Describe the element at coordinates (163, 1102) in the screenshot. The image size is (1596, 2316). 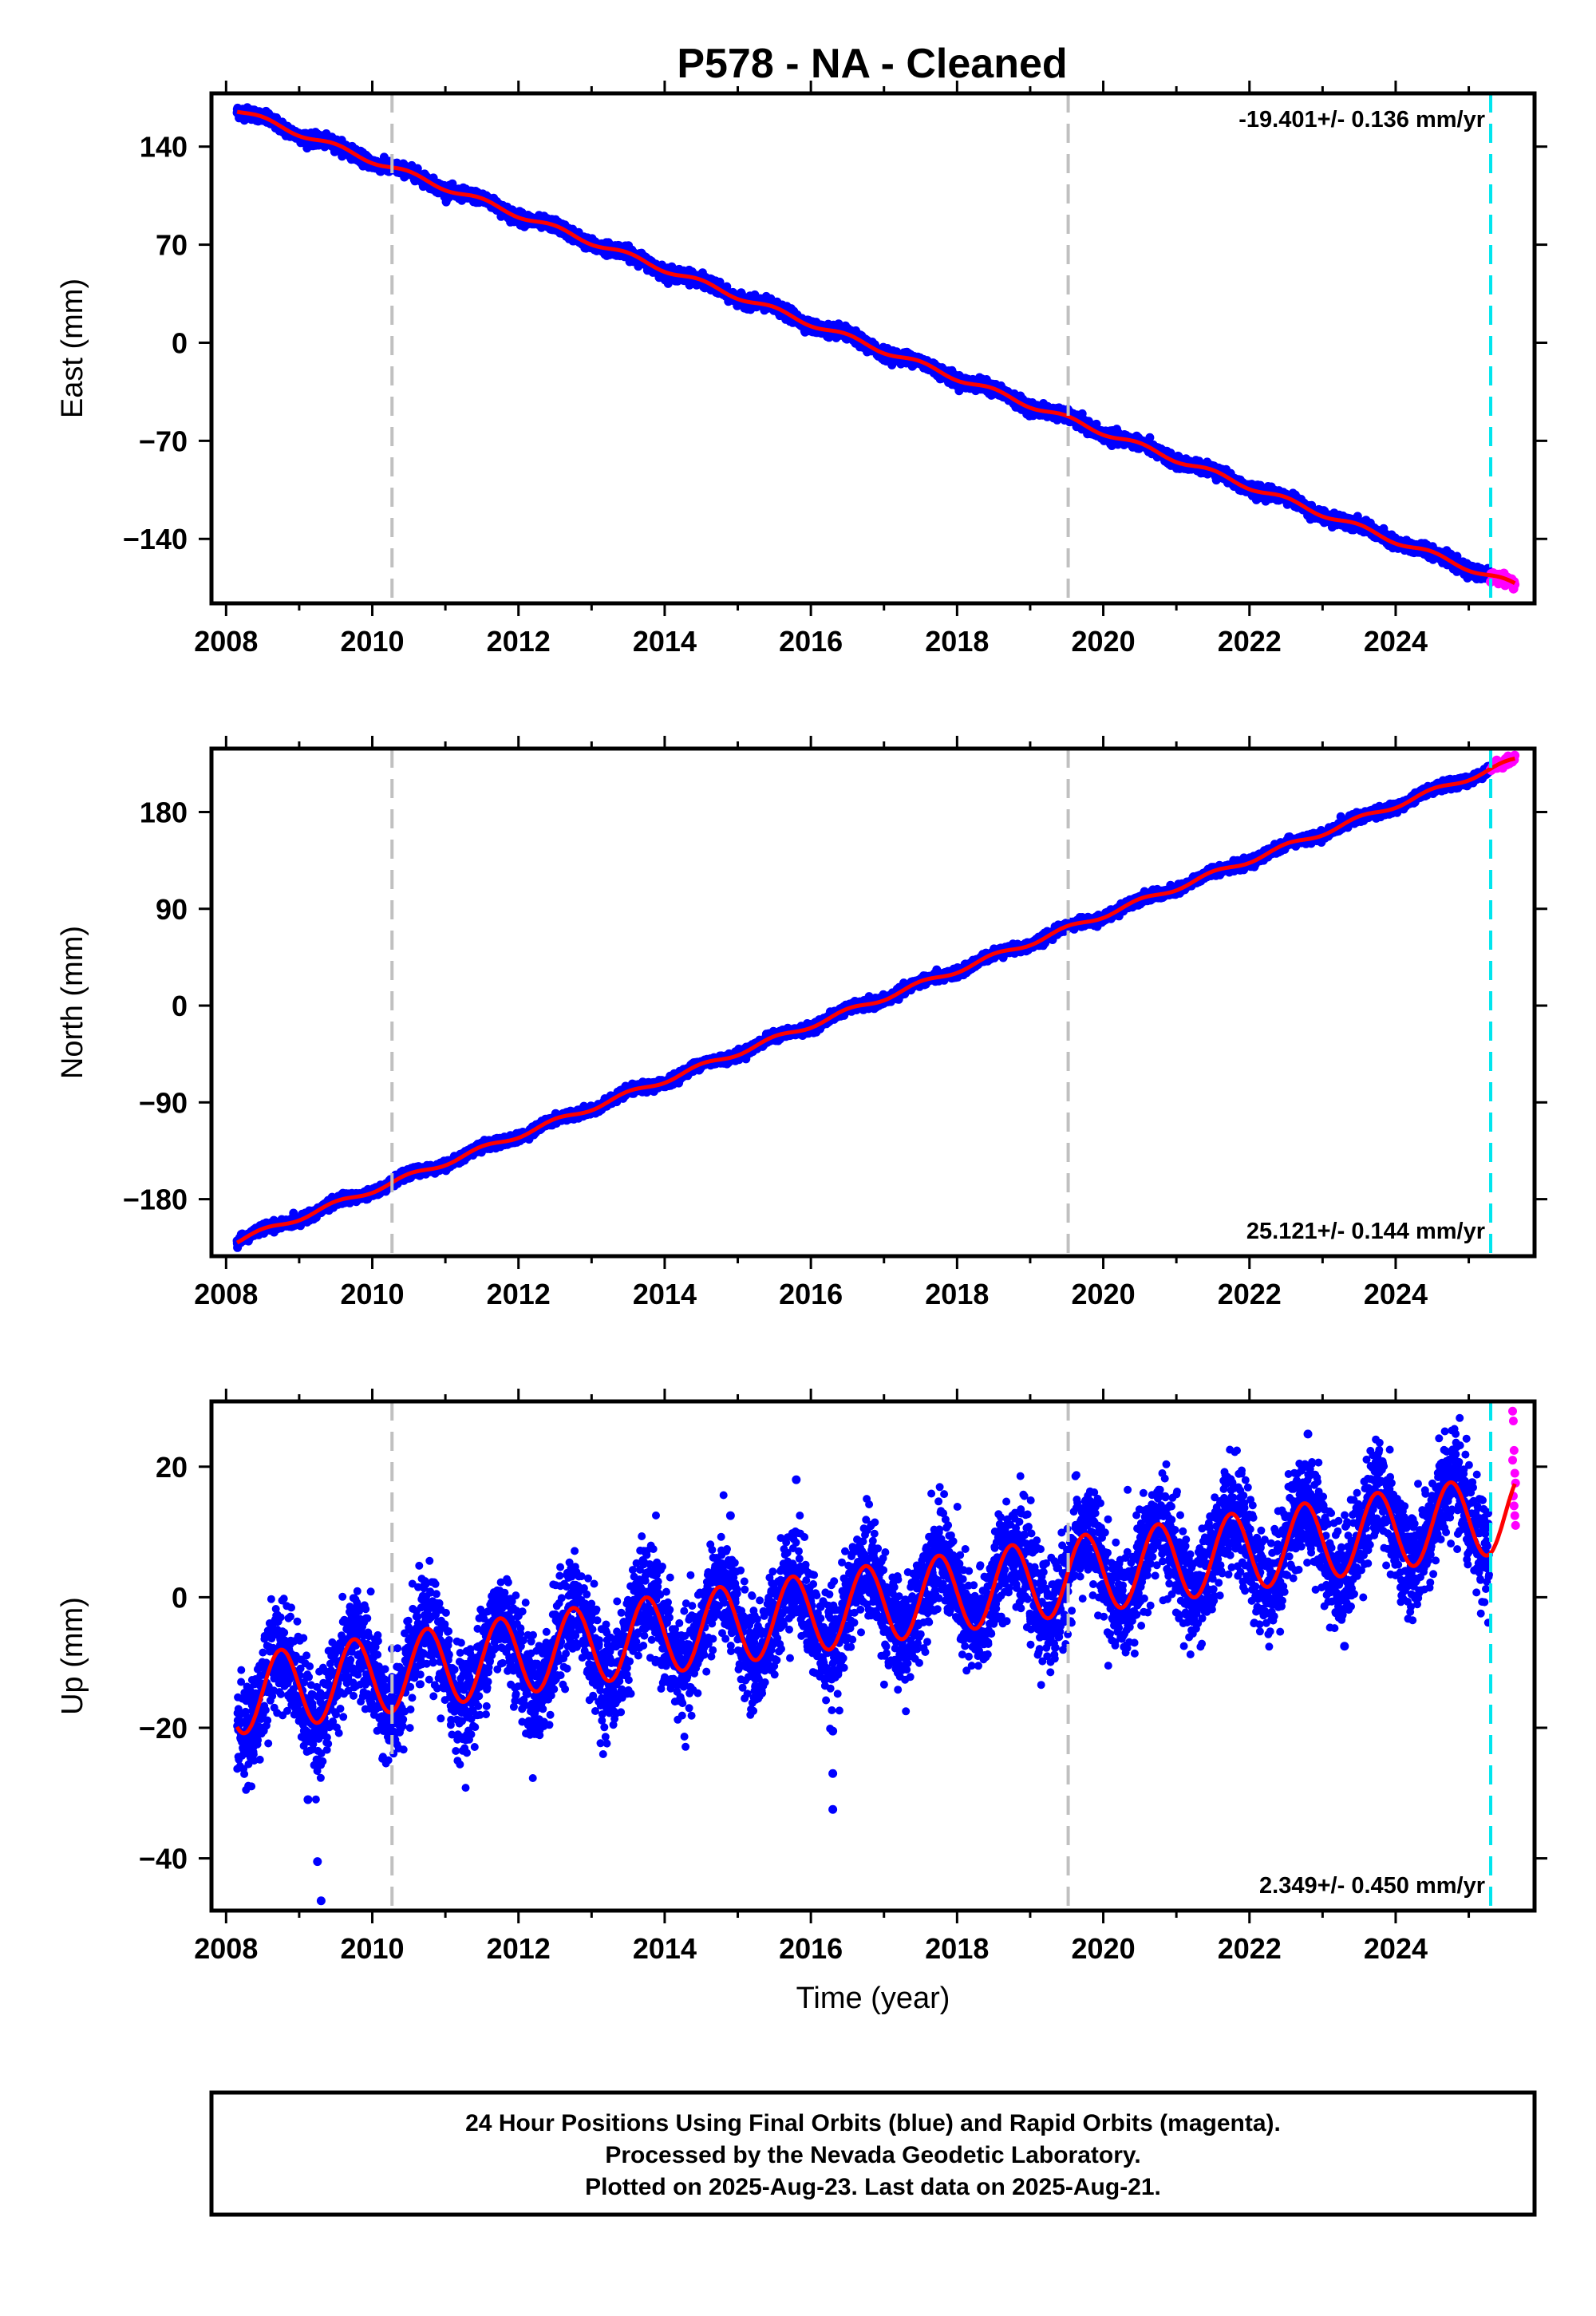
I see `y-tick-label: −90` at that location.